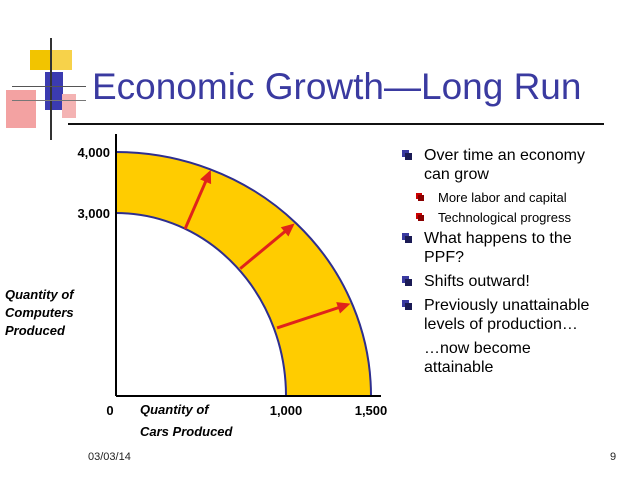 This screenshot has height=479, width=638. Describe the element at coordinates (93, 152) in the screenshot. I see `y-tick-label-4000: 4,000` at that location.